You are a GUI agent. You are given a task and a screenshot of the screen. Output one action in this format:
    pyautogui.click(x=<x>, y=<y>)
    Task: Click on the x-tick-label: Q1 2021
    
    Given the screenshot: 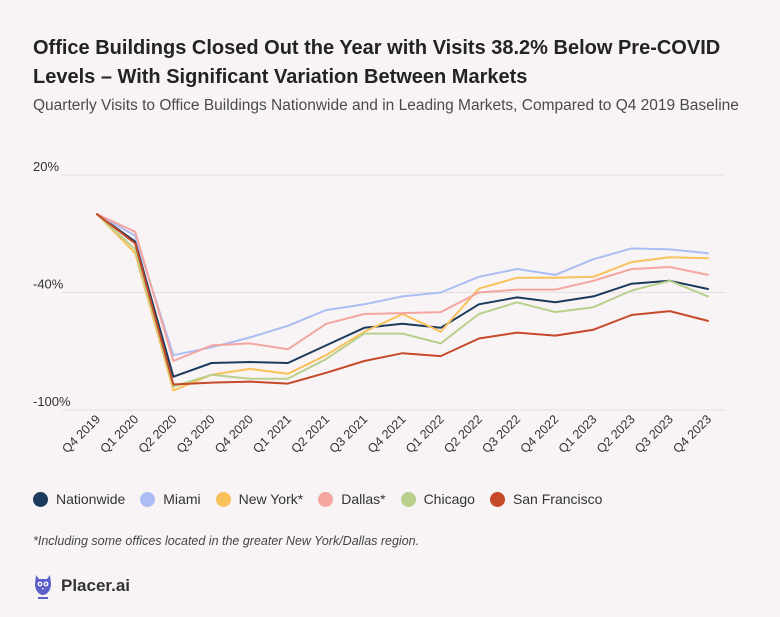 What is the action you would take?
    pyautogui.click(x=272, y=434)
    